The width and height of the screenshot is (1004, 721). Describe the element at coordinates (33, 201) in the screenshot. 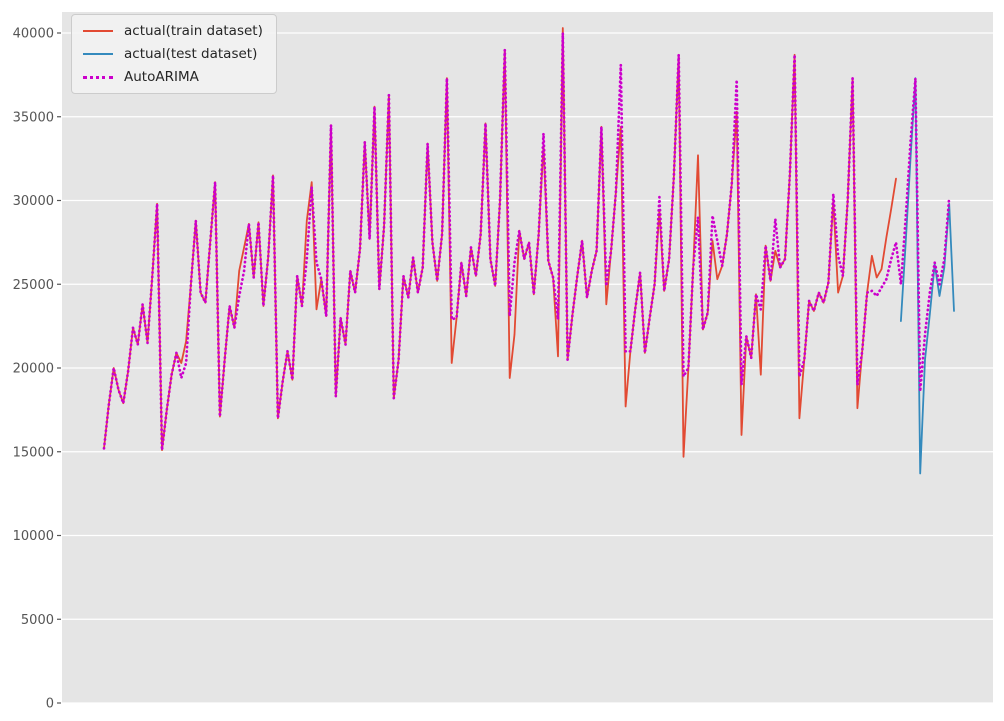

I see `y-tick-label: 30000` at that location.